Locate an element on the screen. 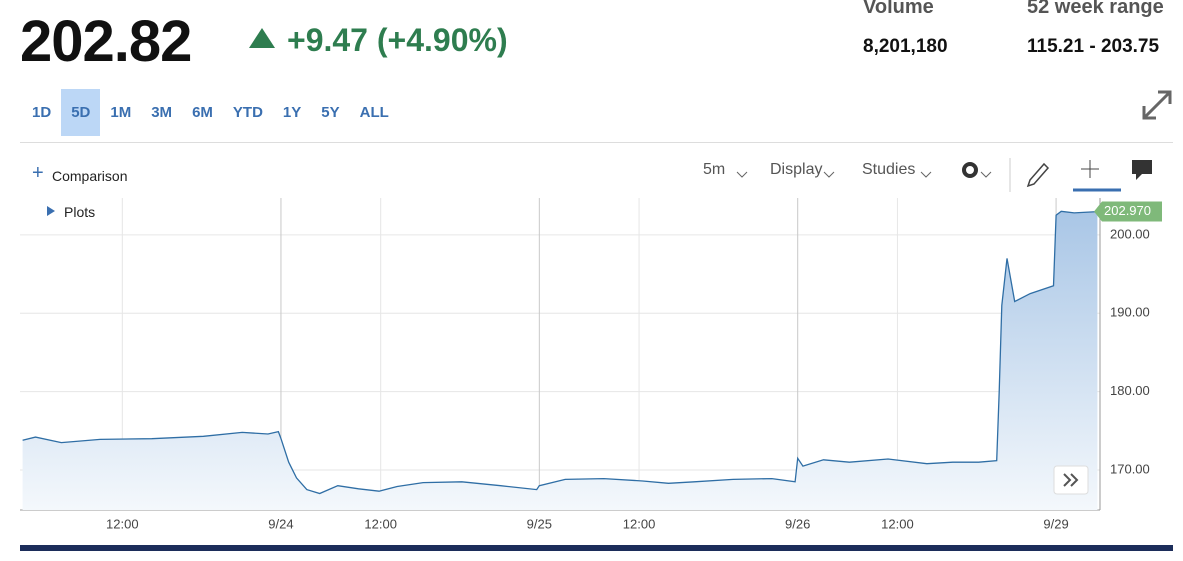  range-button: ALL is located at coordinates (374, 112).